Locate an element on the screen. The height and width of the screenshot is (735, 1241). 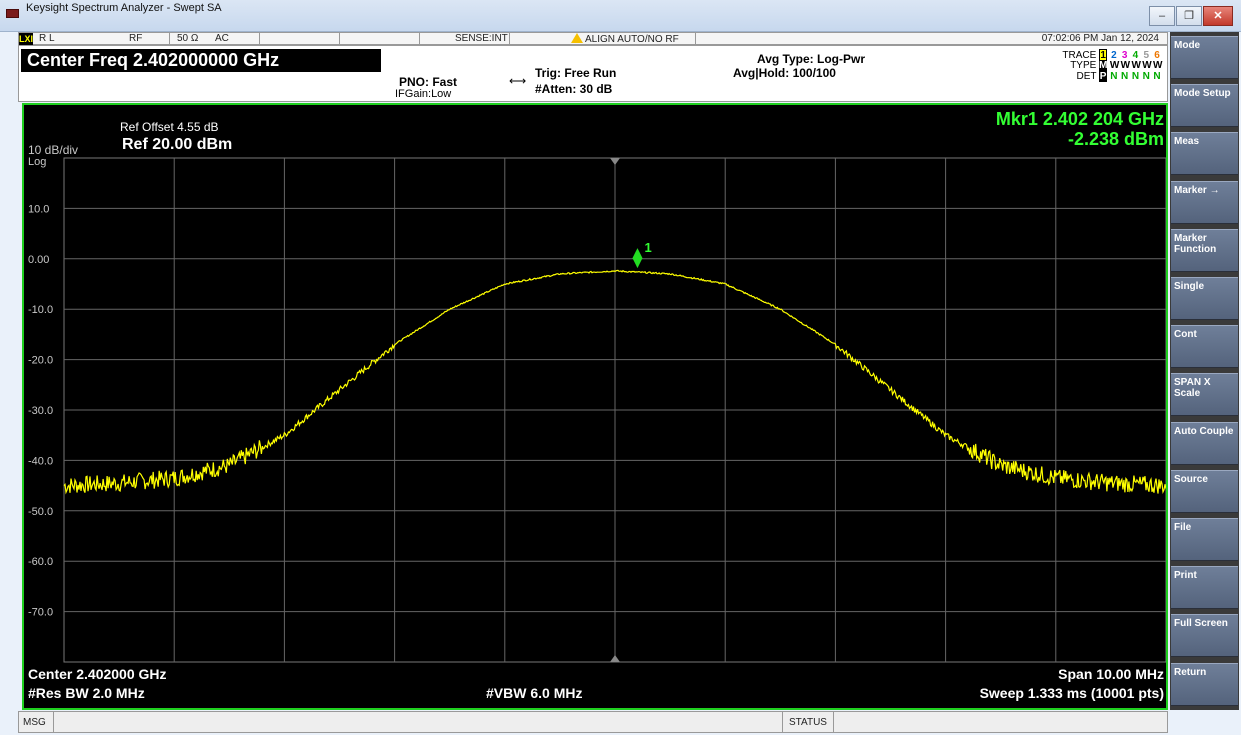
y-tick-label: -20.0 is located at coordinates (40, 361).